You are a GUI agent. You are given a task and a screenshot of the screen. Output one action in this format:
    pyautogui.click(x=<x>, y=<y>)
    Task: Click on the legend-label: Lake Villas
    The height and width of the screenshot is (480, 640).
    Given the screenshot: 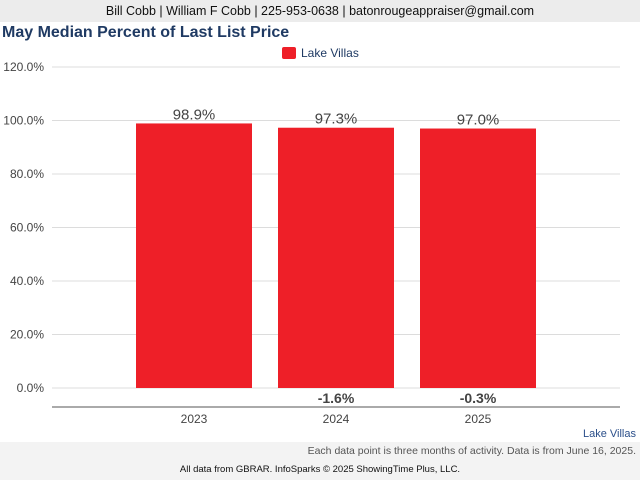 What is the action you would take?
    pyautogui.click(x=330, y=53)
    